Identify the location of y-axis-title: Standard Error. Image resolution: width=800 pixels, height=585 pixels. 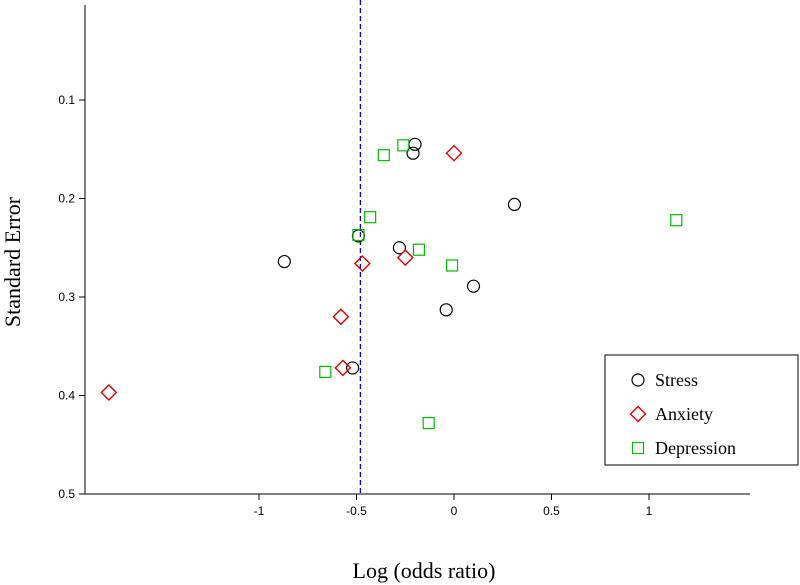
(12, 261).